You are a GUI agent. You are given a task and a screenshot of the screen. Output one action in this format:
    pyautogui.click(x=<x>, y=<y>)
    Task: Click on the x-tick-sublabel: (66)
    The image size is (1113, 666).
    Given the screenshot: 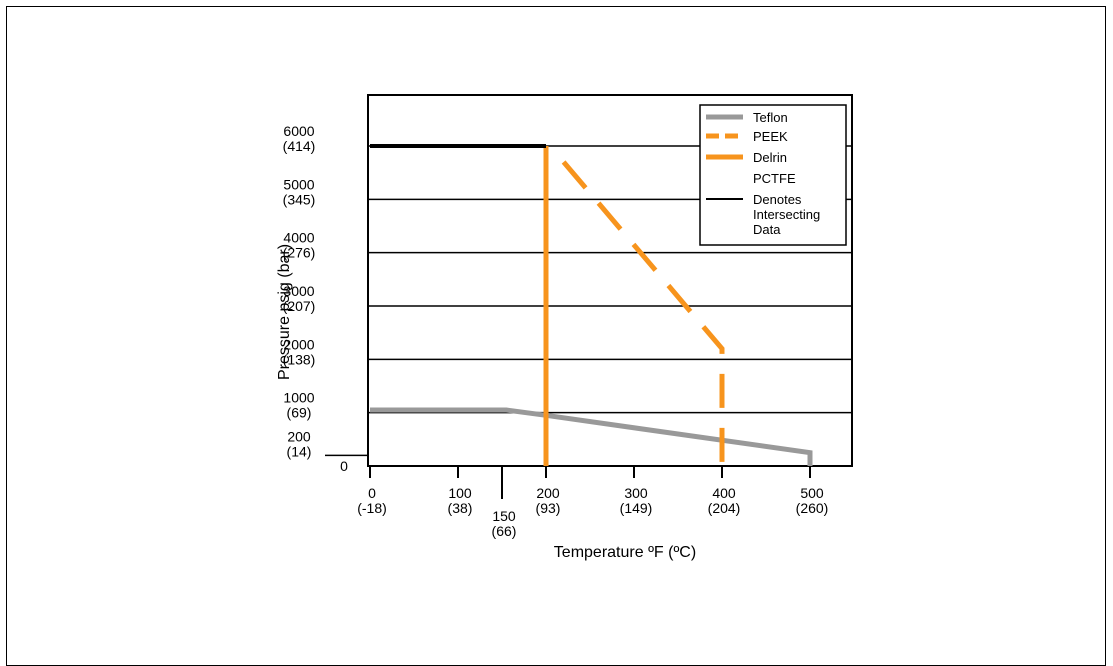 What is the action you would take?
    pyautogui.click(x=504, y=531)
    